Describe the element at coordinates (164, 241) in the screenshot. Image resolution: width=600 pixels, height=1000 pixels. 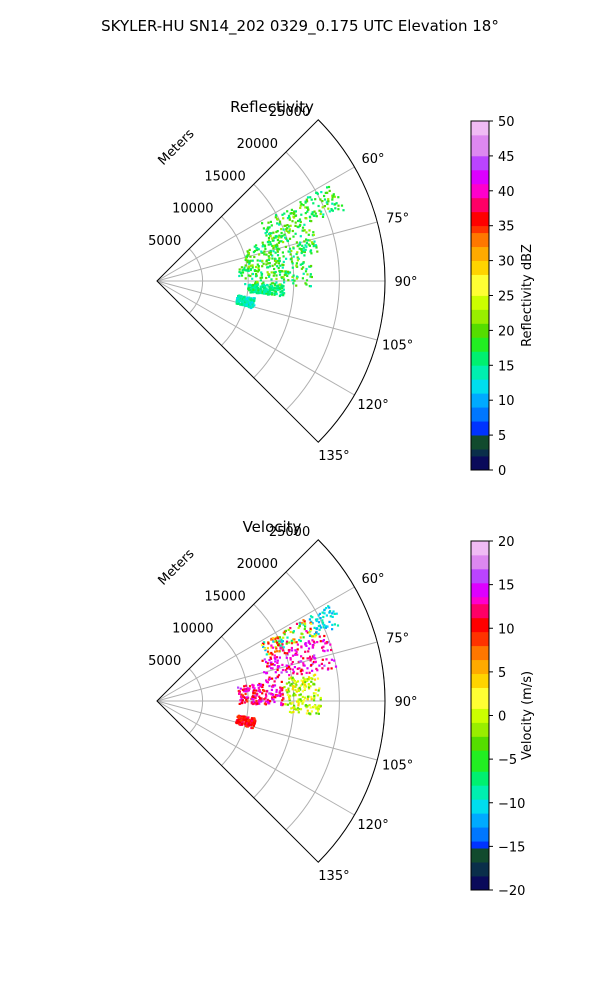
I see `r-tick-label: 5000` at that location.